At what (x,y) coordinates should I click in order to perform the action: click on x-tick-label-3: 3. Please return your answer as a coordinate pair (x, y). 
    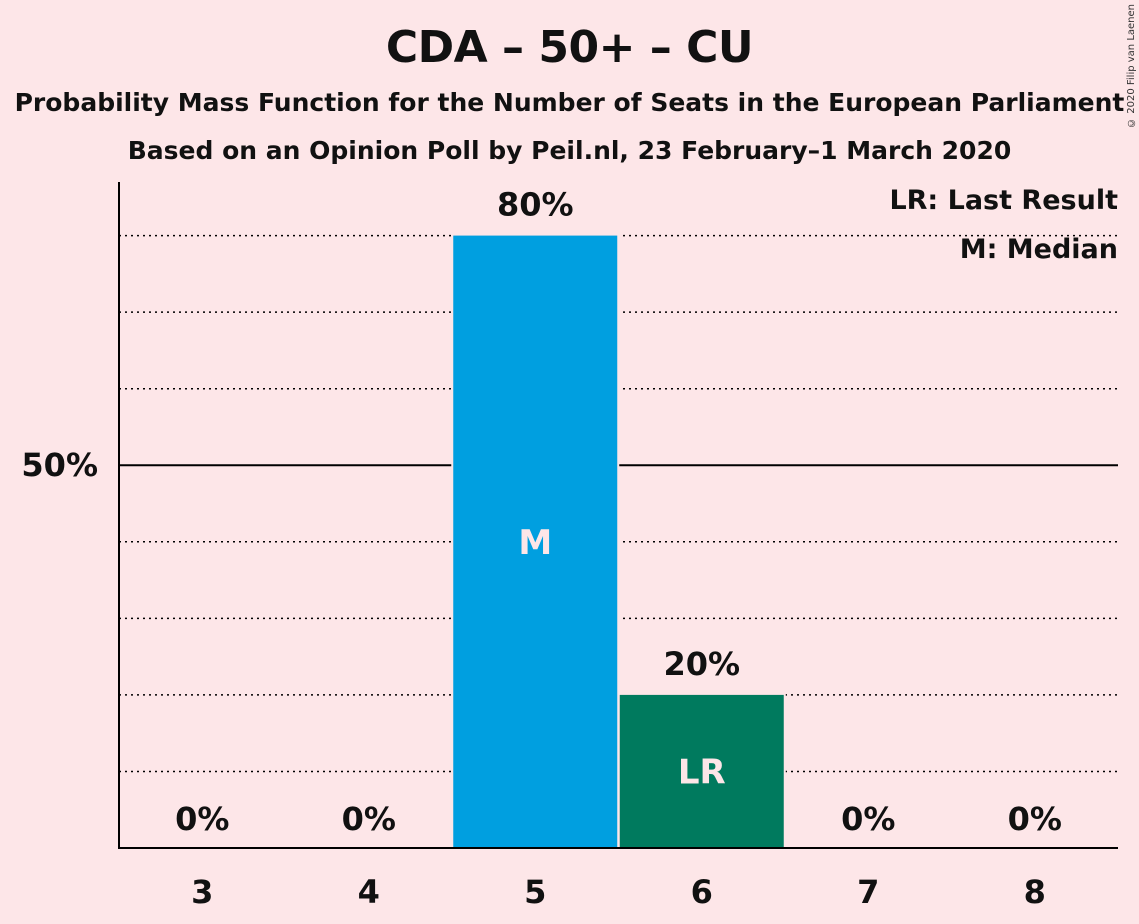
    Looking at the image, I should click on (202, 892).